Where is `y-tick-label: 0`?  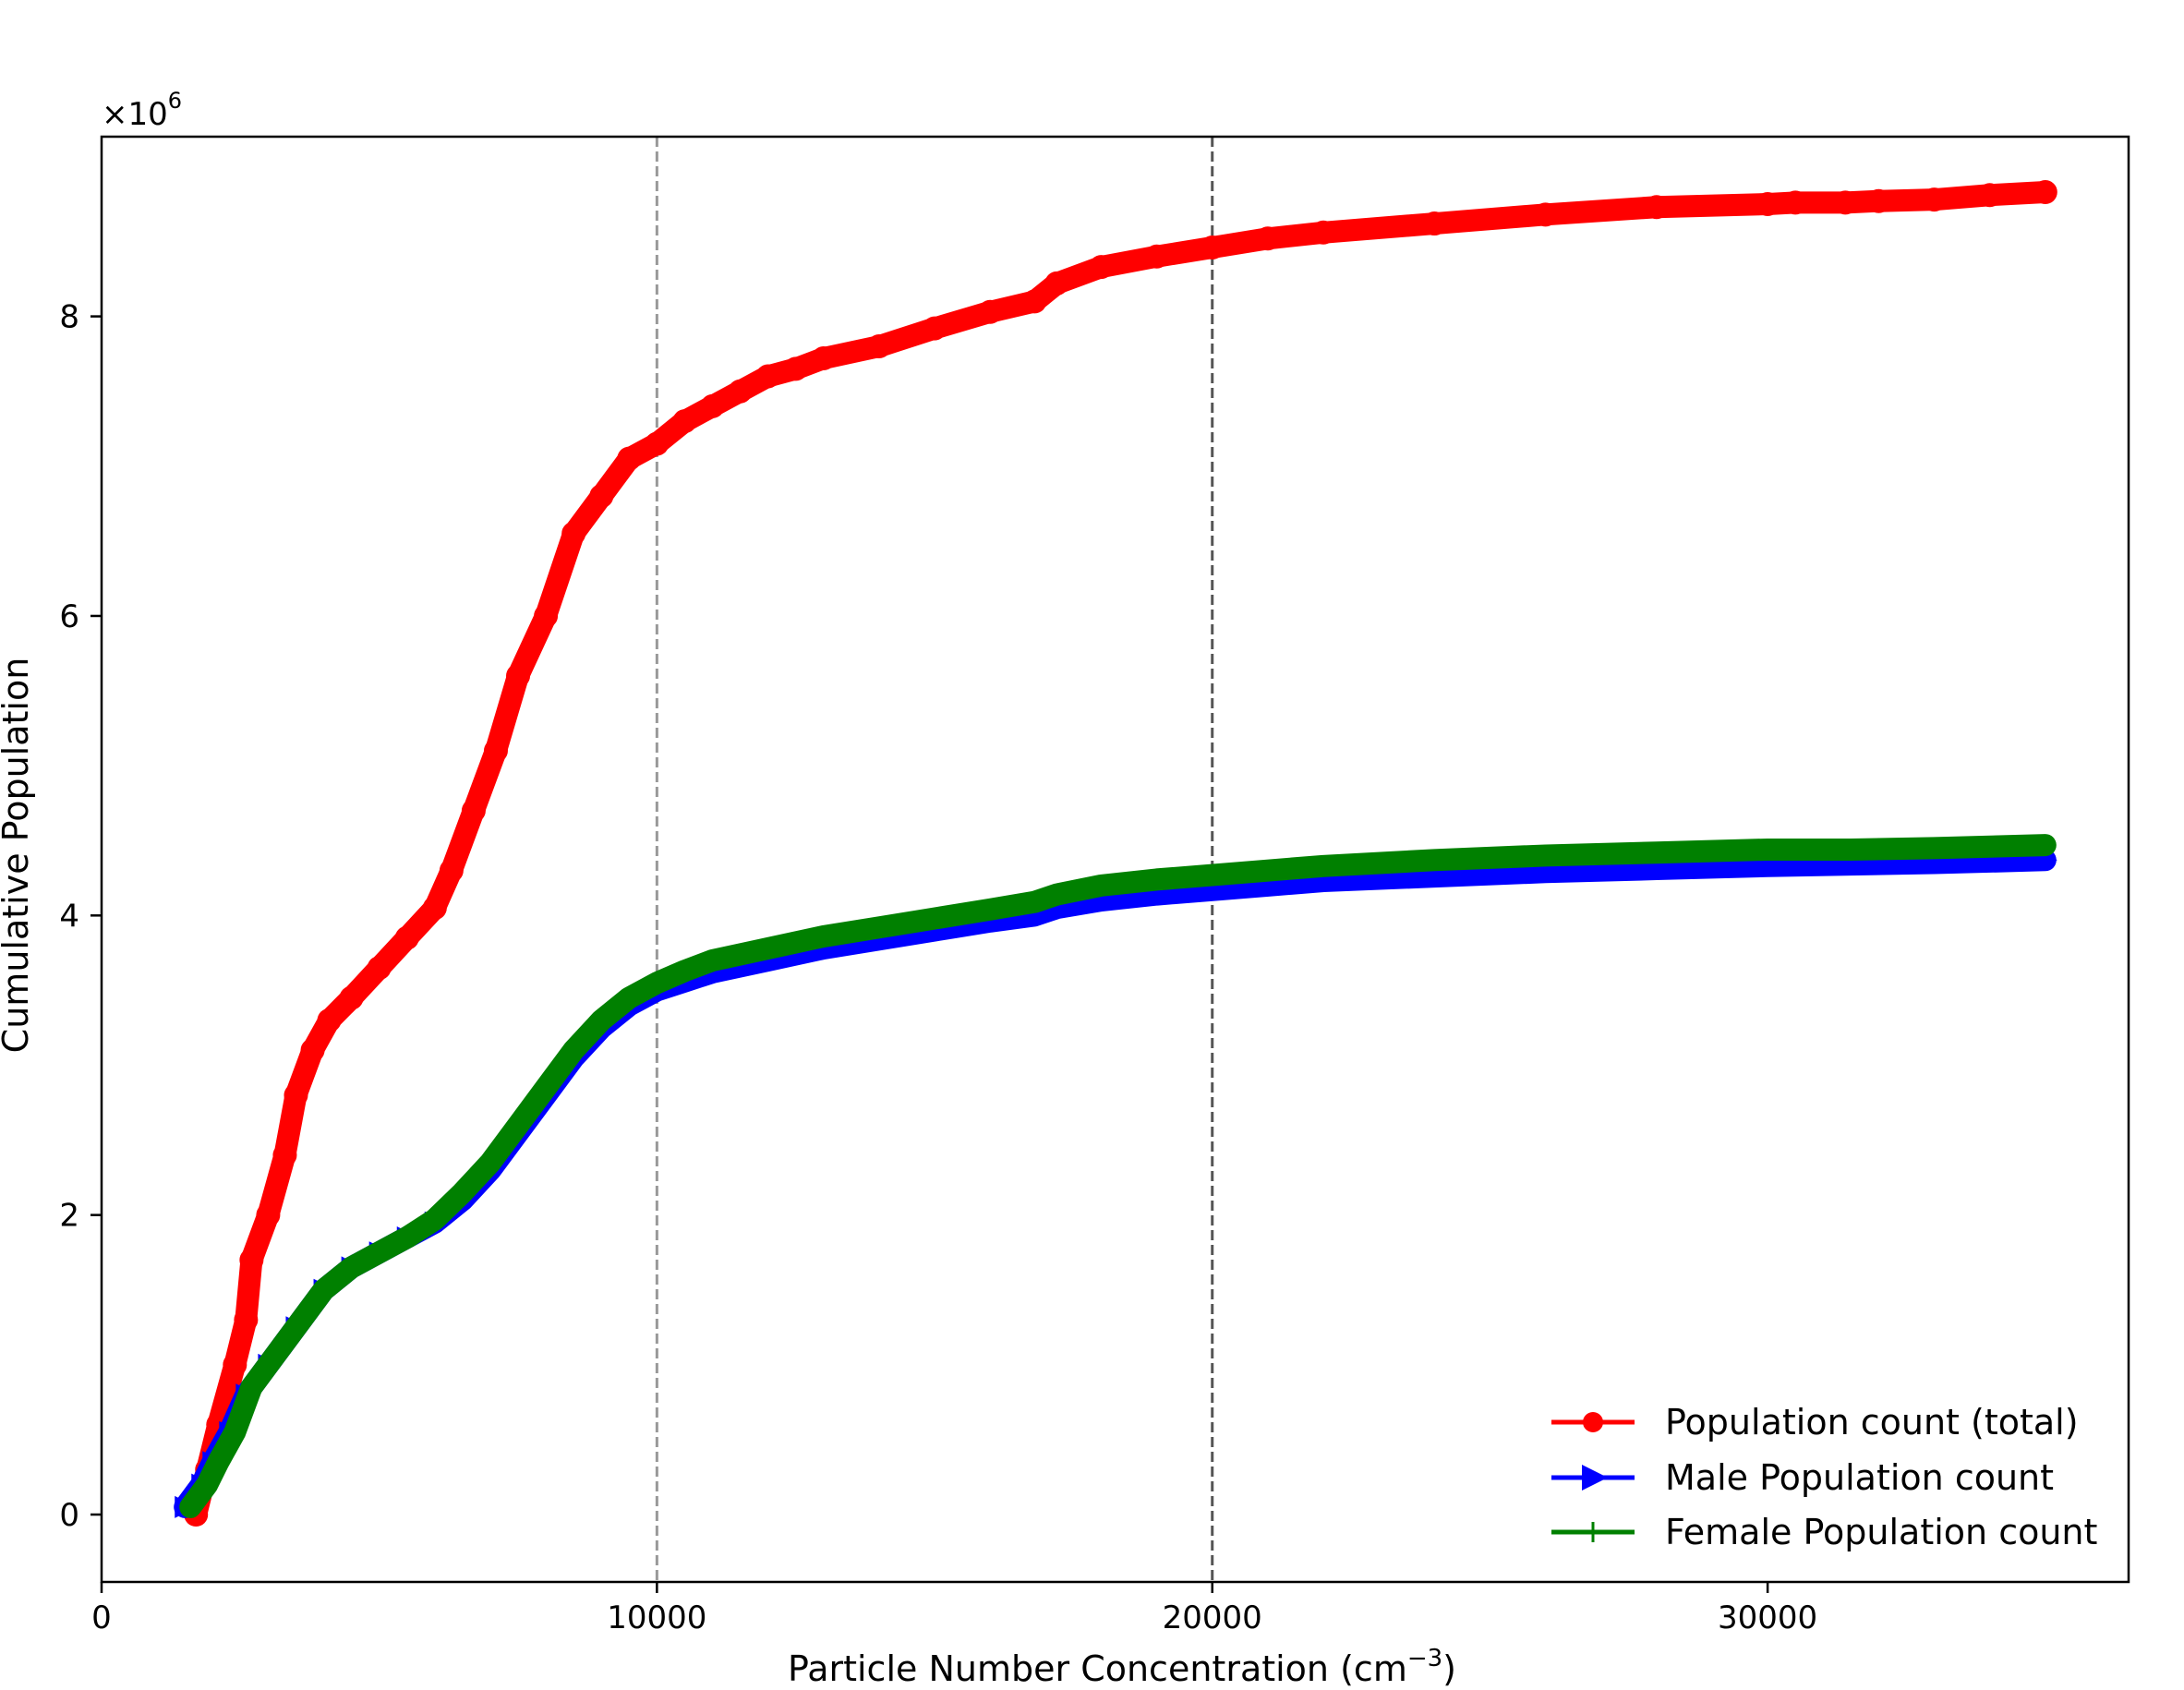 y-tick-label: 0 is located at coordinates (69, 1515).